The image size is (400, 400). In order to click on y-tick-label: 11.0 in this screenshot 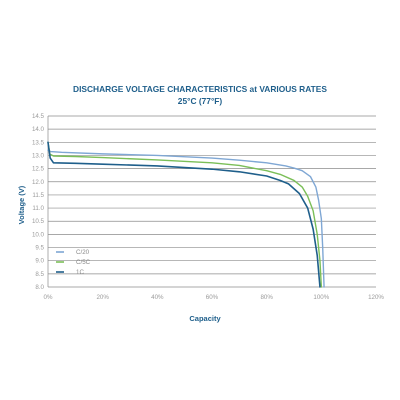, I will do `click(38, 208)`.